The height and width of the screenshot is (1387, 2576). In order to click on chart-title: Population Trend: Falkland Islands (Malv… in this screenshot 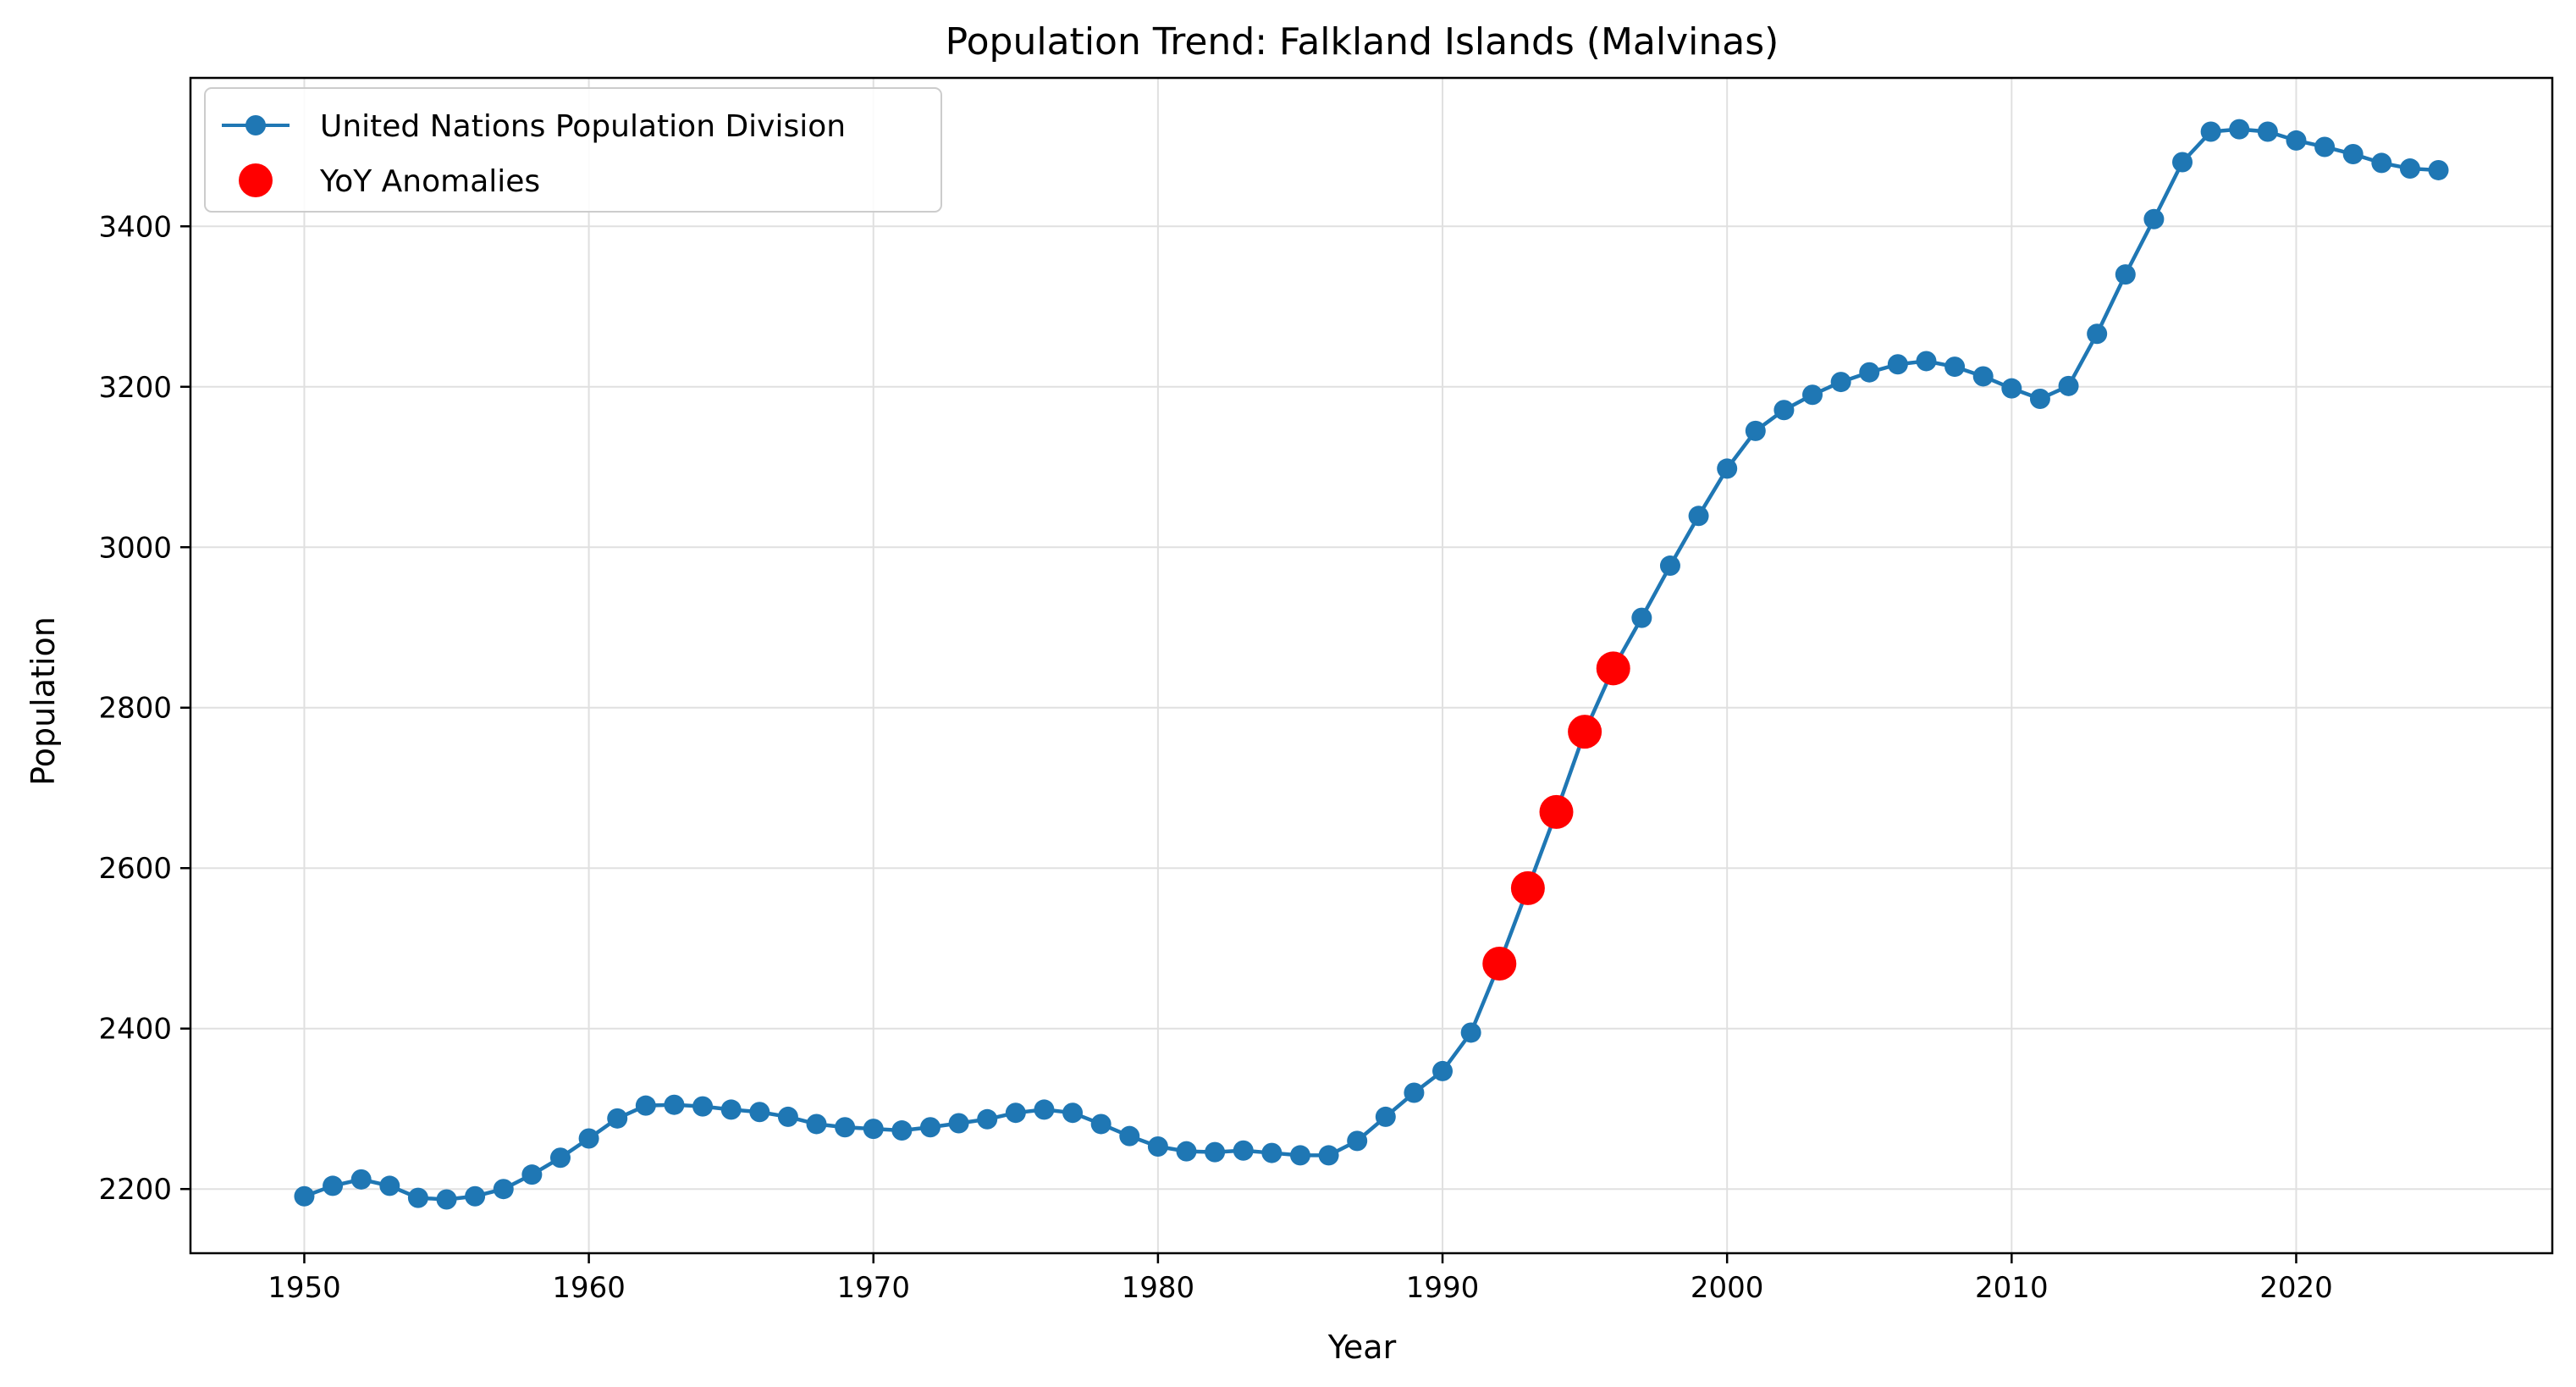, I will do `click(1363, 42)`.